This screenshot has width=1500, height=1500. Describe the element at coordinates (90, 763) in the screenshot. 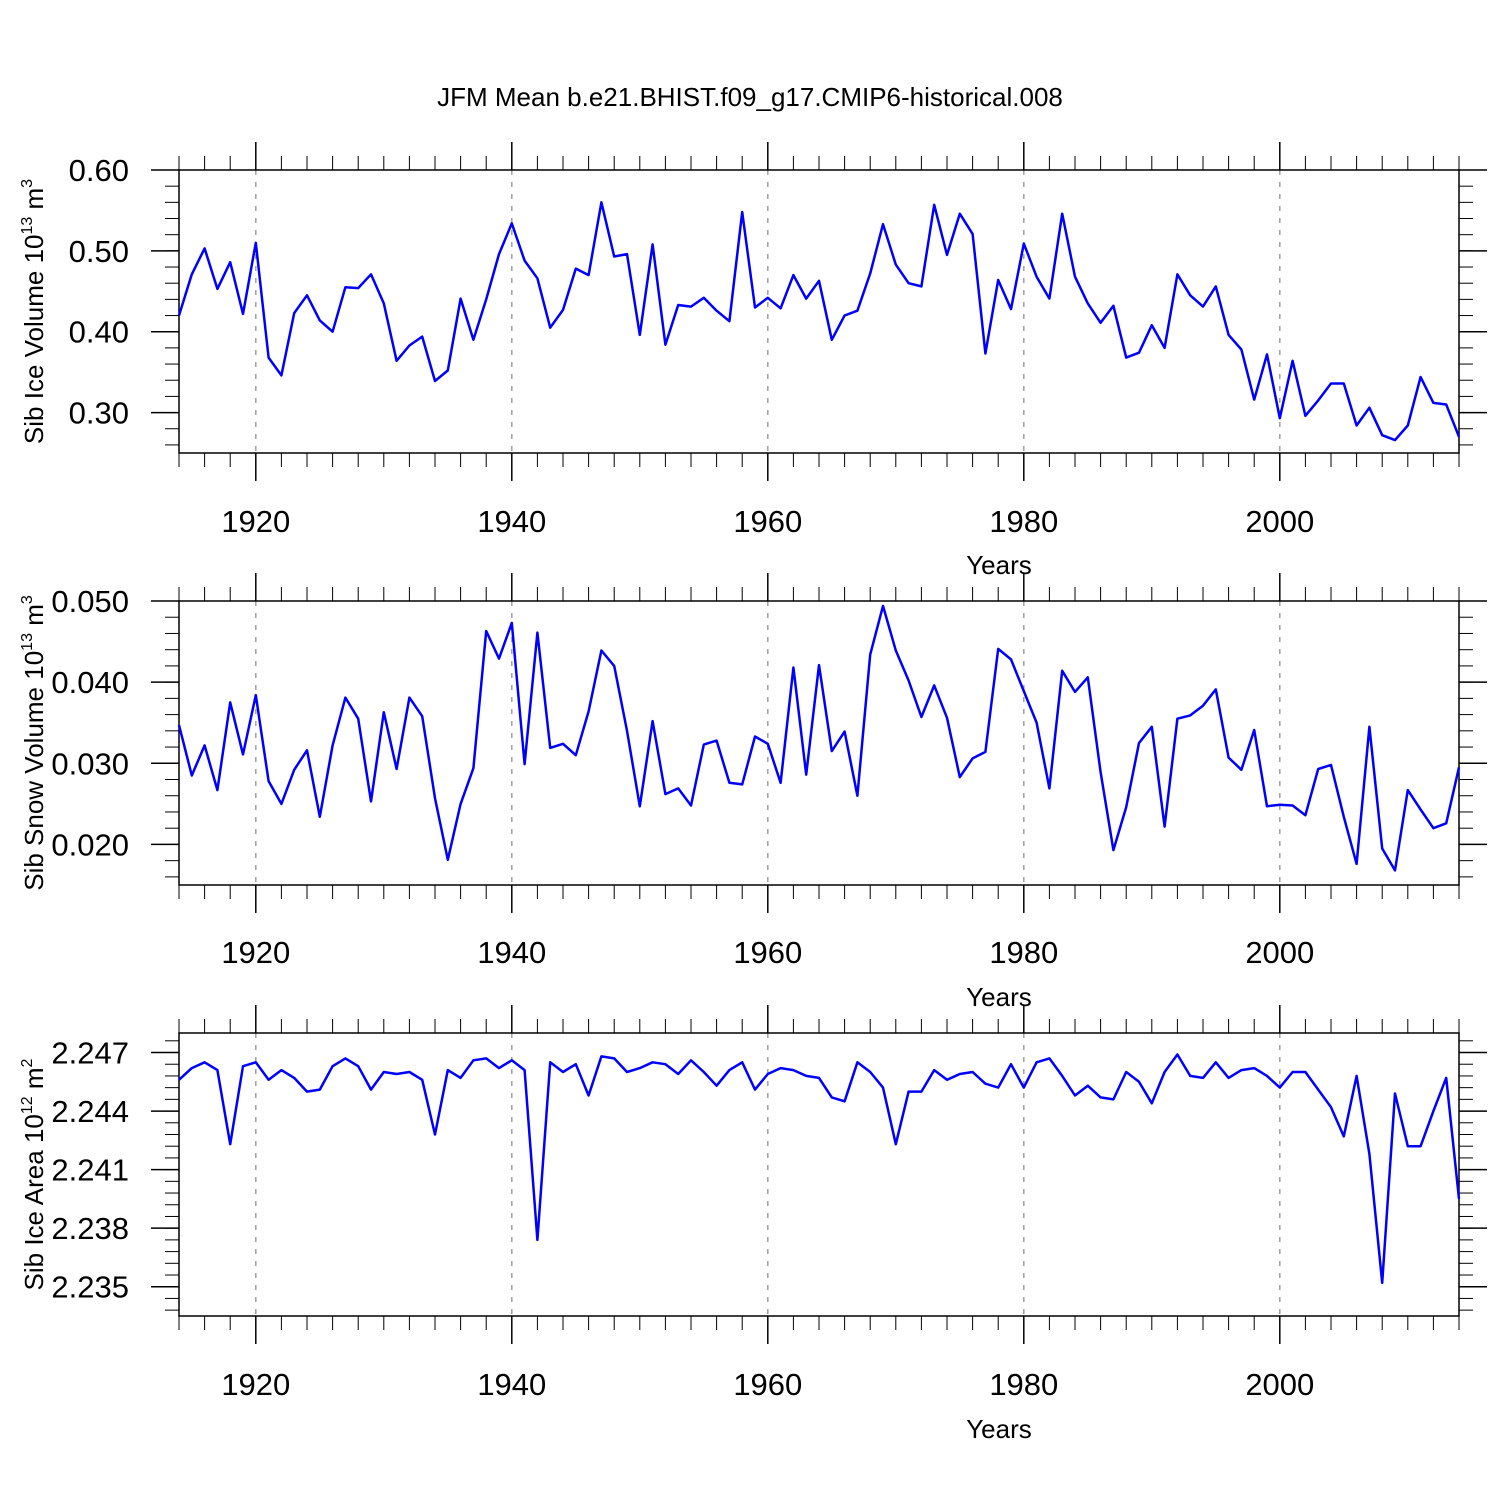

I see `y-tick-label: 0.030` at that location.